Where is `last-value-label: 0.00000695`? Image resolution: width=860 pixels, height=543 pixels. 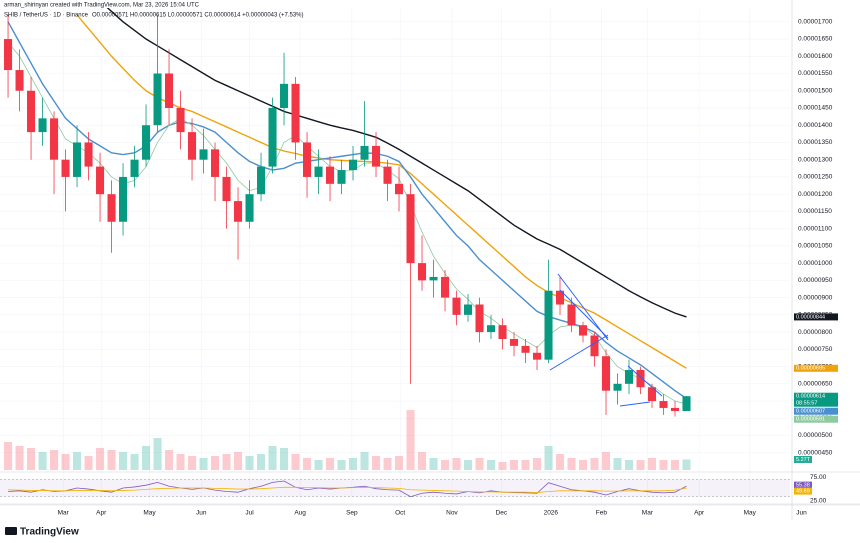
last-value-label: 0.00000695 is located at coordinates (810, 369).